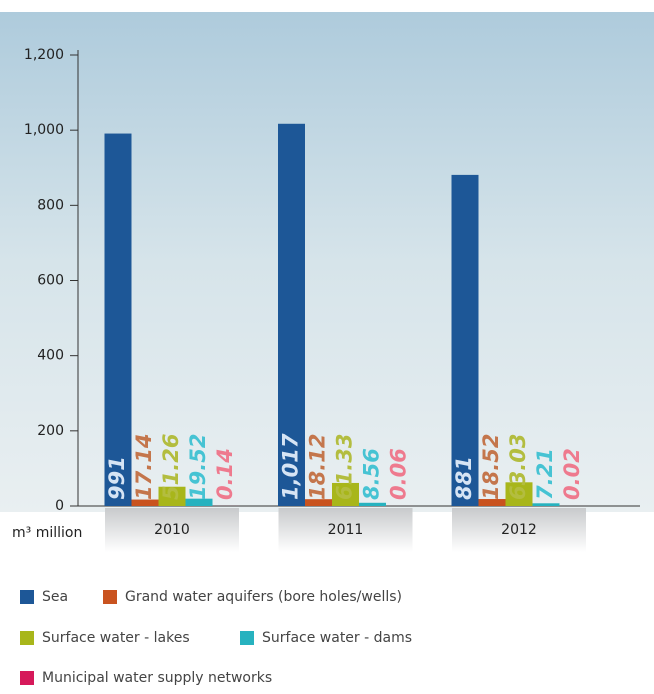 This screenshot has height=694, width=654. Describe the element at coordinates (337, 638) in the screenshot. I see `legend-label: Surface water - dams` at that location.